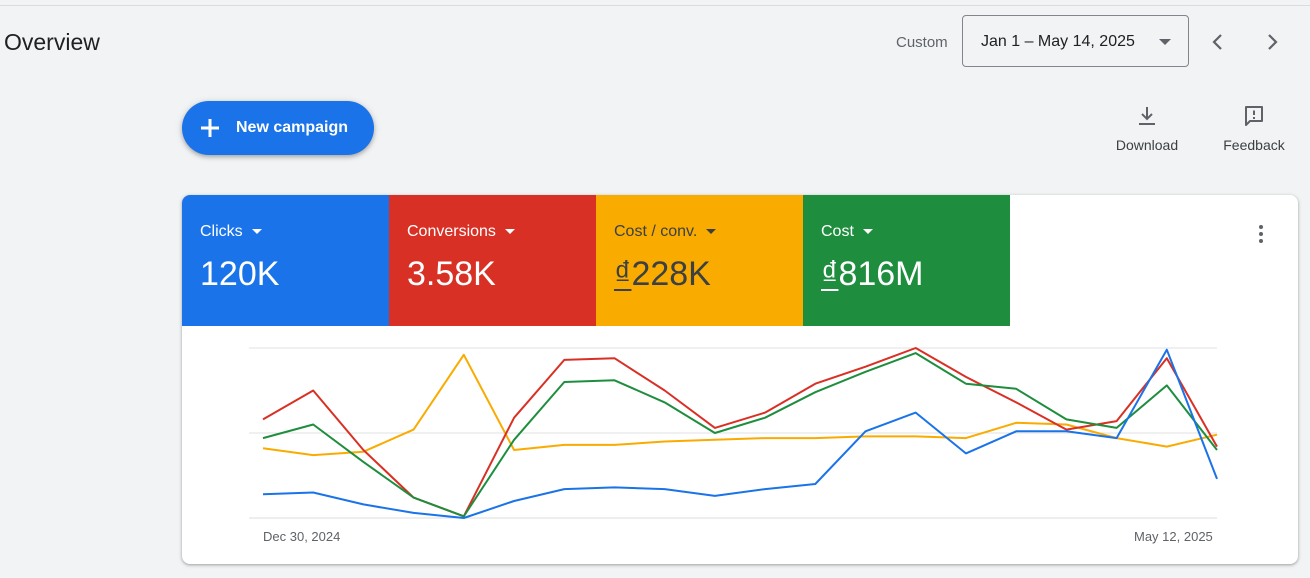 This screenshot has height=578, width=1310. What do you see at coordinates (1147, 116) in the screenshot?
I see `download-icon` at bounding box center [1147, 116].